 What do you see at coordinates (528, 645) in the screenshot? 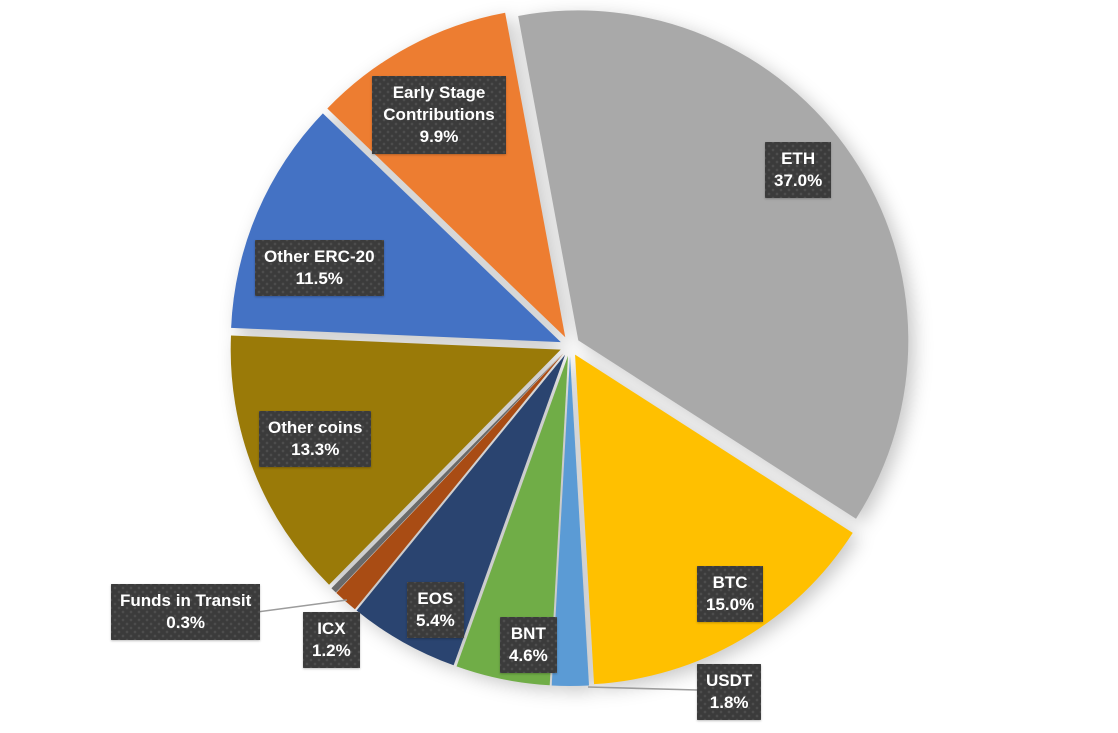
I see `label-bnt: BNT 4.6%` at bounding box center [528, 645].